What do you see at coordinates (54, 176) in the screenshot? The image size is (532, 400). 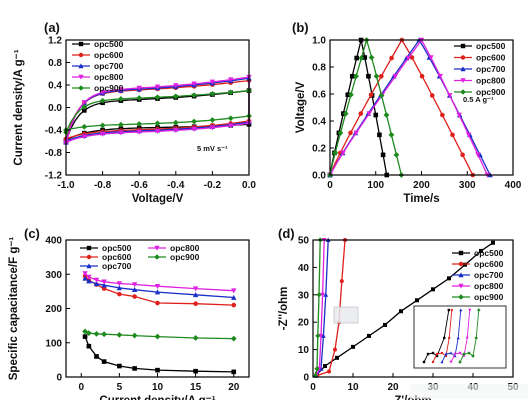 I see `y-tick-label: -1.2` at bounding box center [54, 176].